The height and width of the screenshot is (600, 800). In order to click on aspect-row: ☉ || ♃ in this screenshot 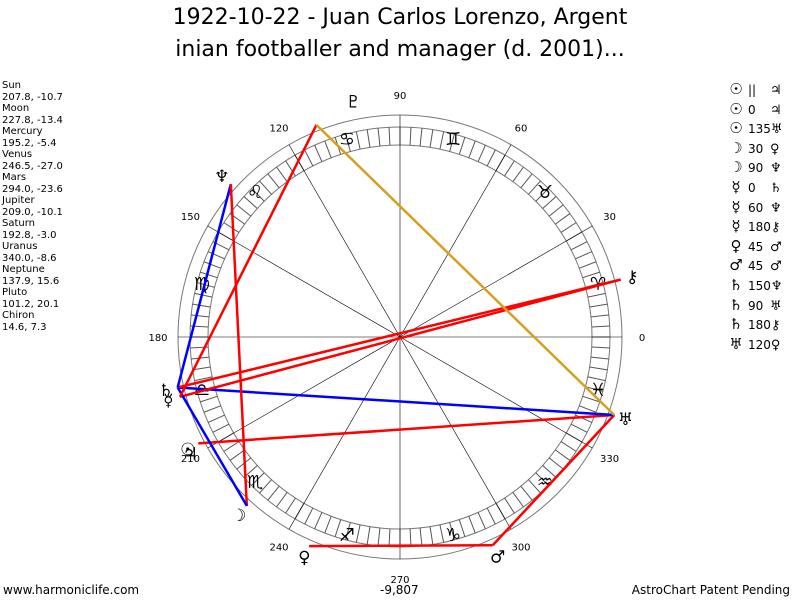, I will do `click(755, 90)`.